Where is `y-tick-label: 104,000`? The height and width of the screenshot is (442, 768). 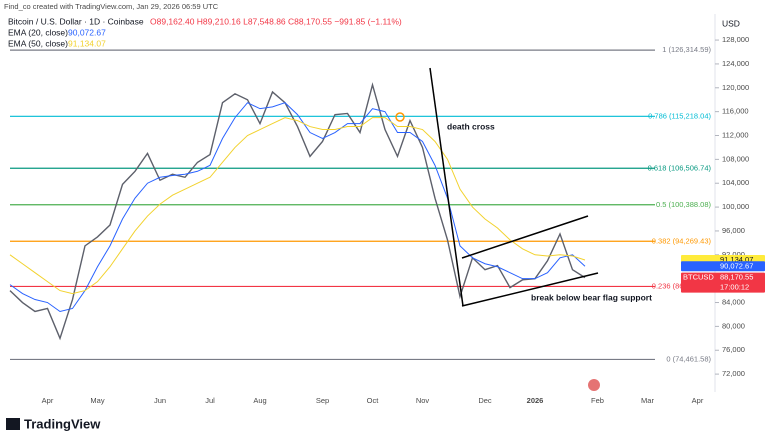 y-tick-label: 104,000 is located at coordinates (735, 182).